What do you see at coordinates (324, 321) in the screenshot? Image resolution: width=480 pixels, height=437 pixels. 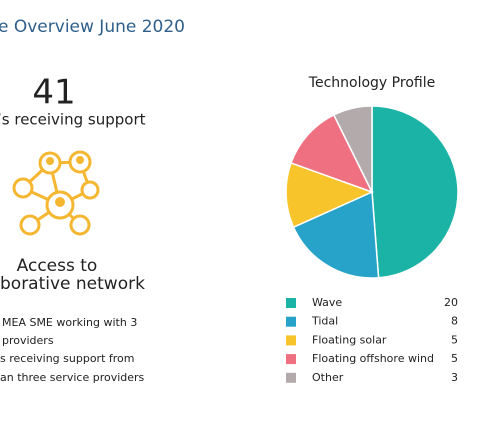 I see `legend-label: Tidal` at bounding box center [324, 321].